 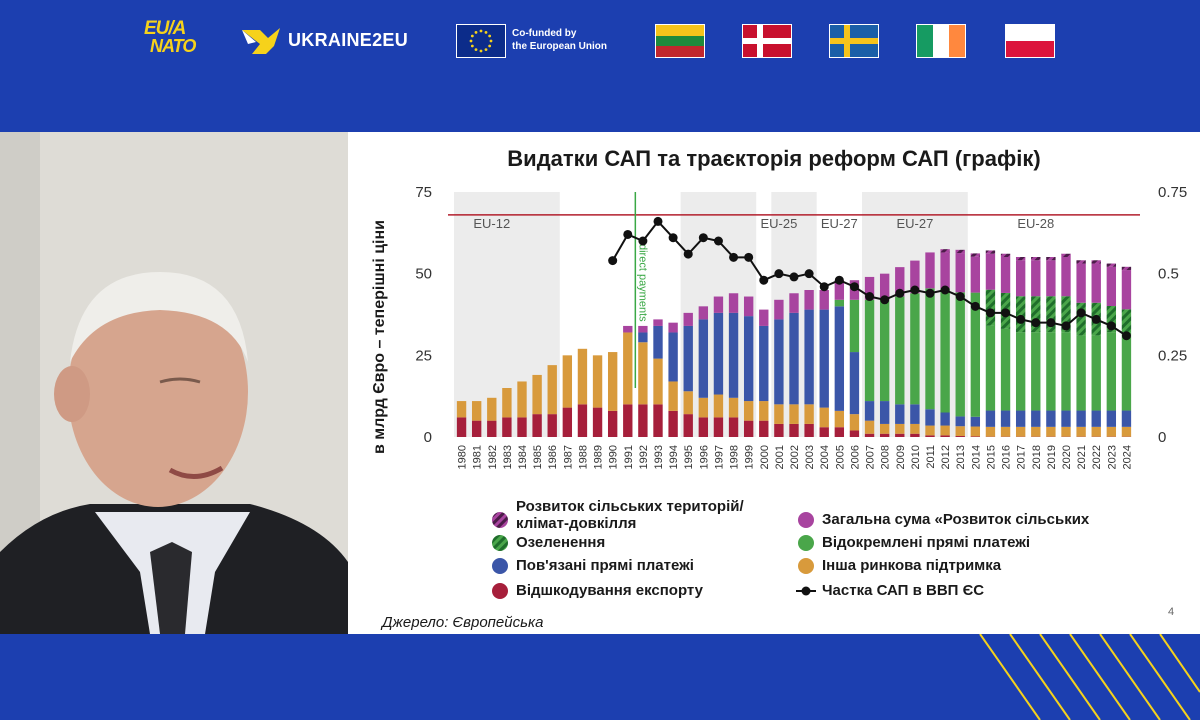 What do you see at coordinates (931, 457) in the screenshot?
I see `x-tick-2011: 2011` at bounding box center [931, 457].